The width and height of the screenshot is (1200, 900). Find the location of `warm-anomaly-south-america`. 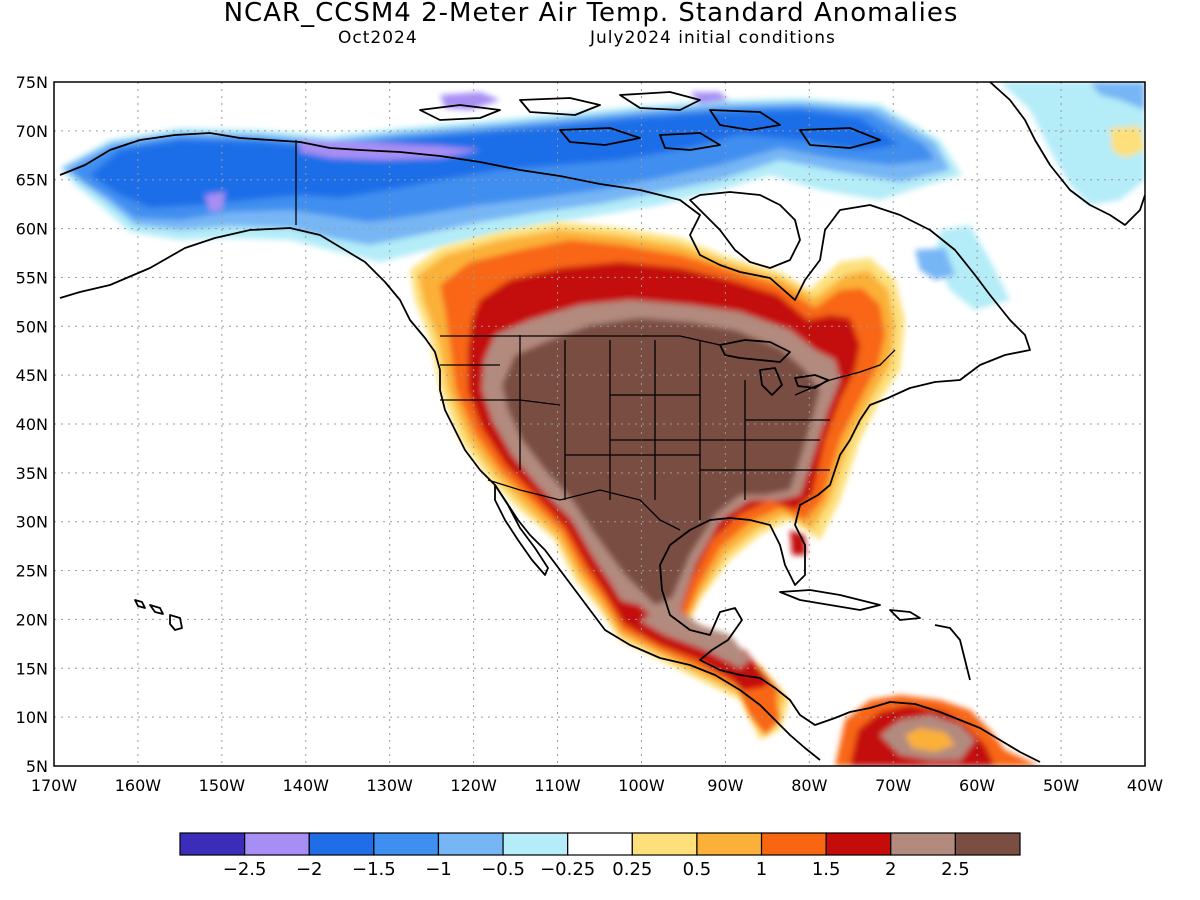

warm-anomaly-south-america is located at coordinates (890, 725).